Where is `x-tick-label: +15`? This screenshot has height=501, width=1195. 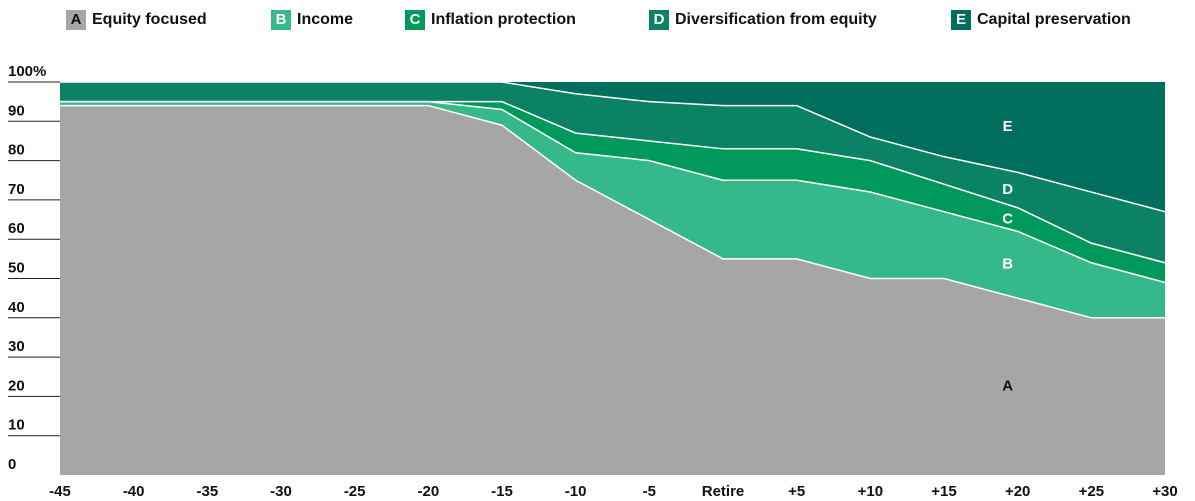 x-tick-label: +15 is located at coordinates (943, 491).